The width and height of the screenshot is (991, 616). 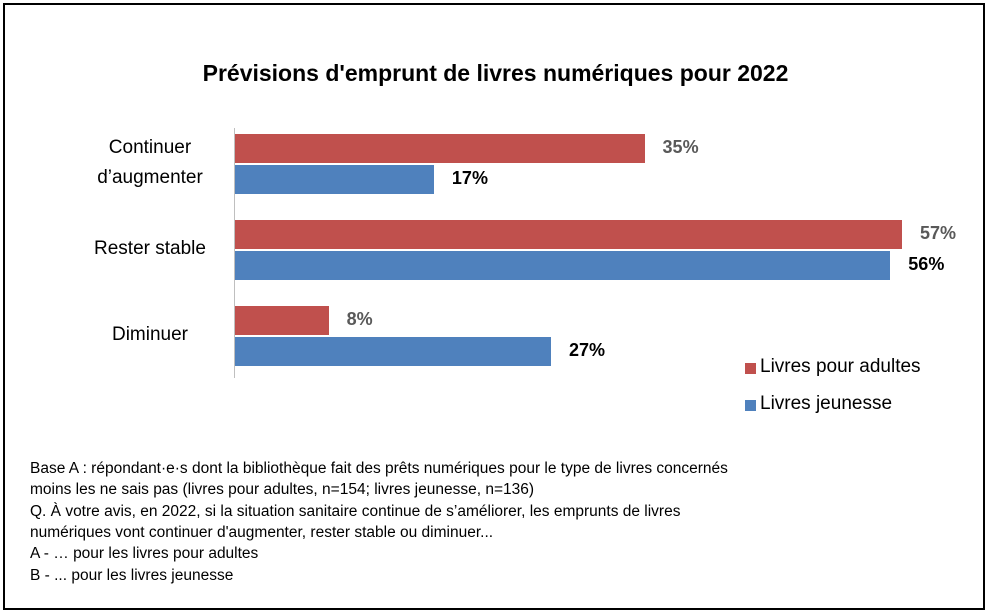 What do you see at coordinates (586, 350) in the screenshot?
I see `value-label: 27%` at bounding box center [586, 350].